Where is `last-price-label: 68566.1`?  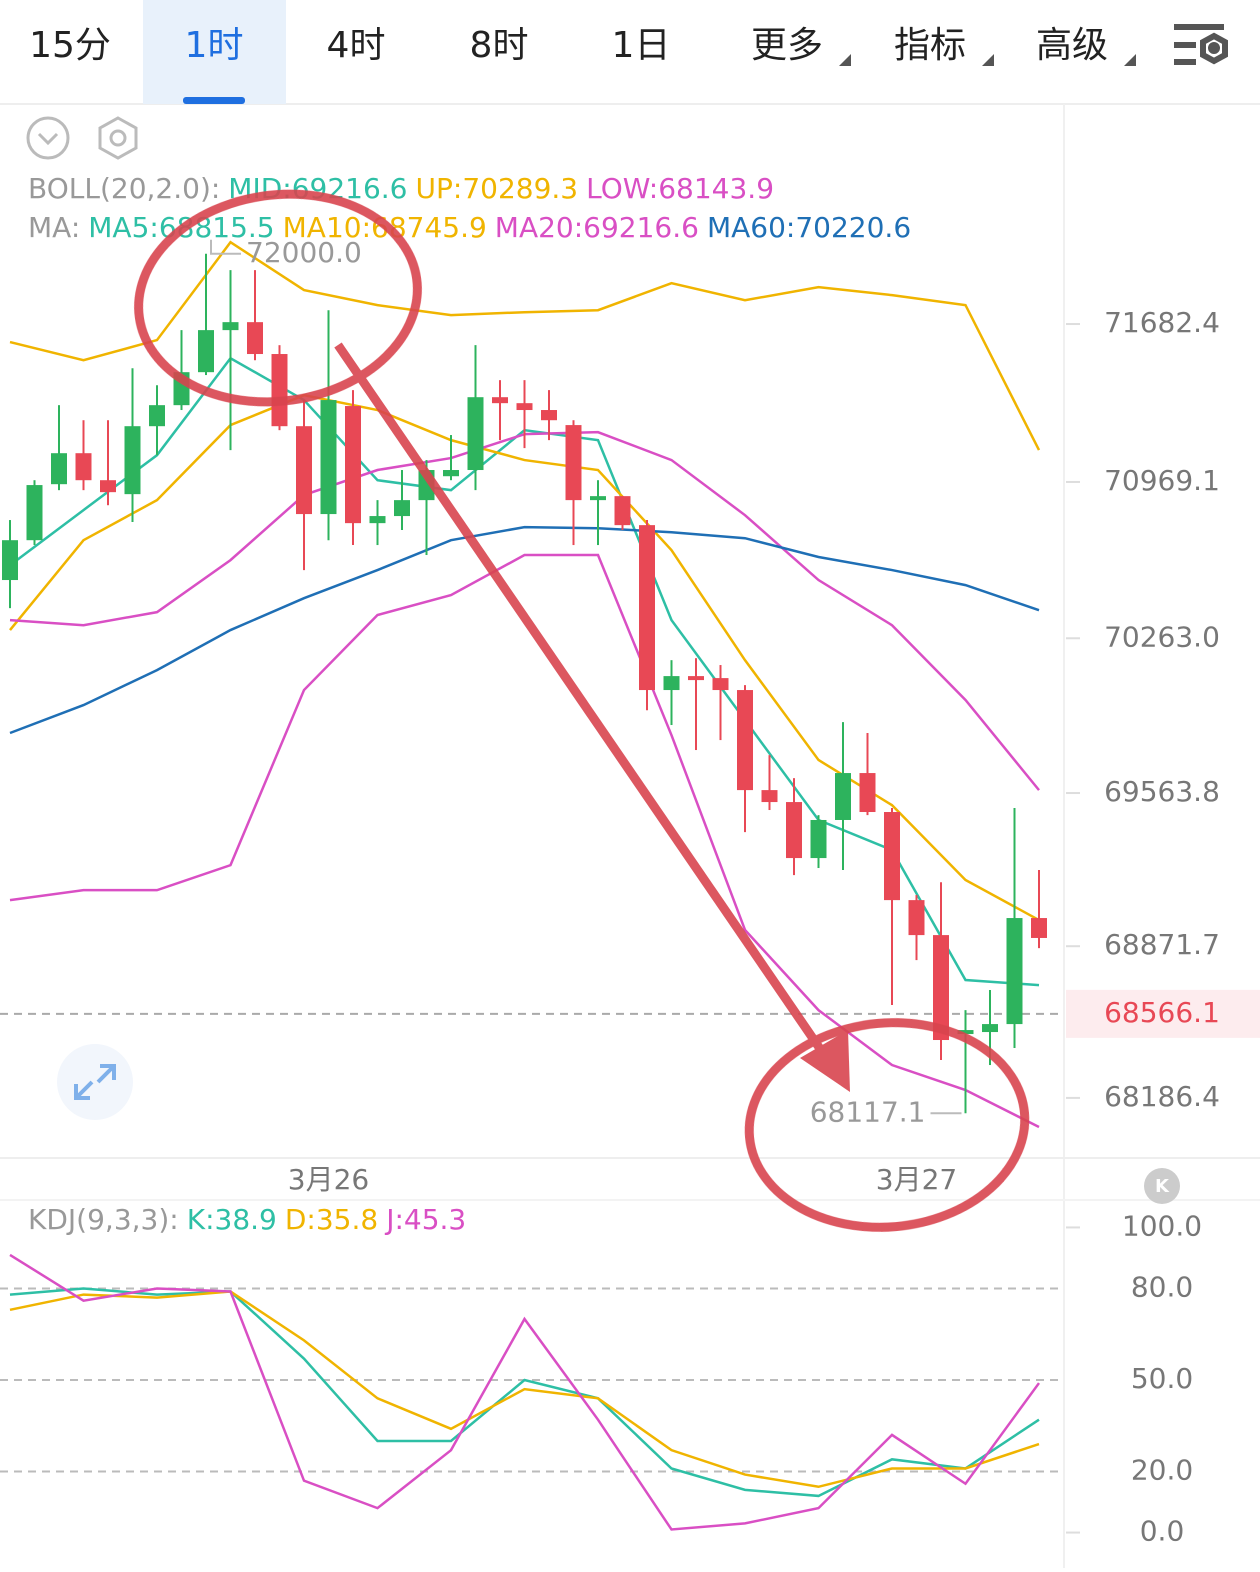
last-price-label: 68566.1 is located at coordinates (1162, 1012).